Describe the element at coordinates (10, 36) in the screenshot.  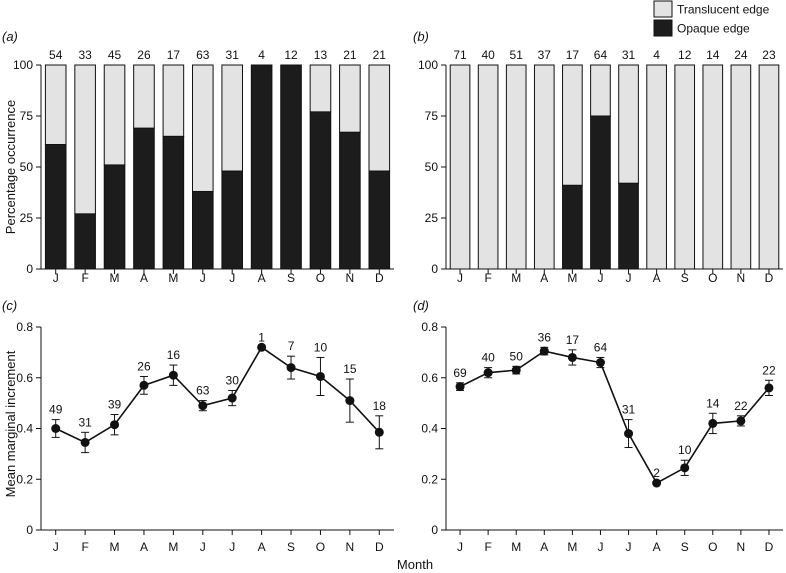
I see `panel-label-a: (a)` at that location.